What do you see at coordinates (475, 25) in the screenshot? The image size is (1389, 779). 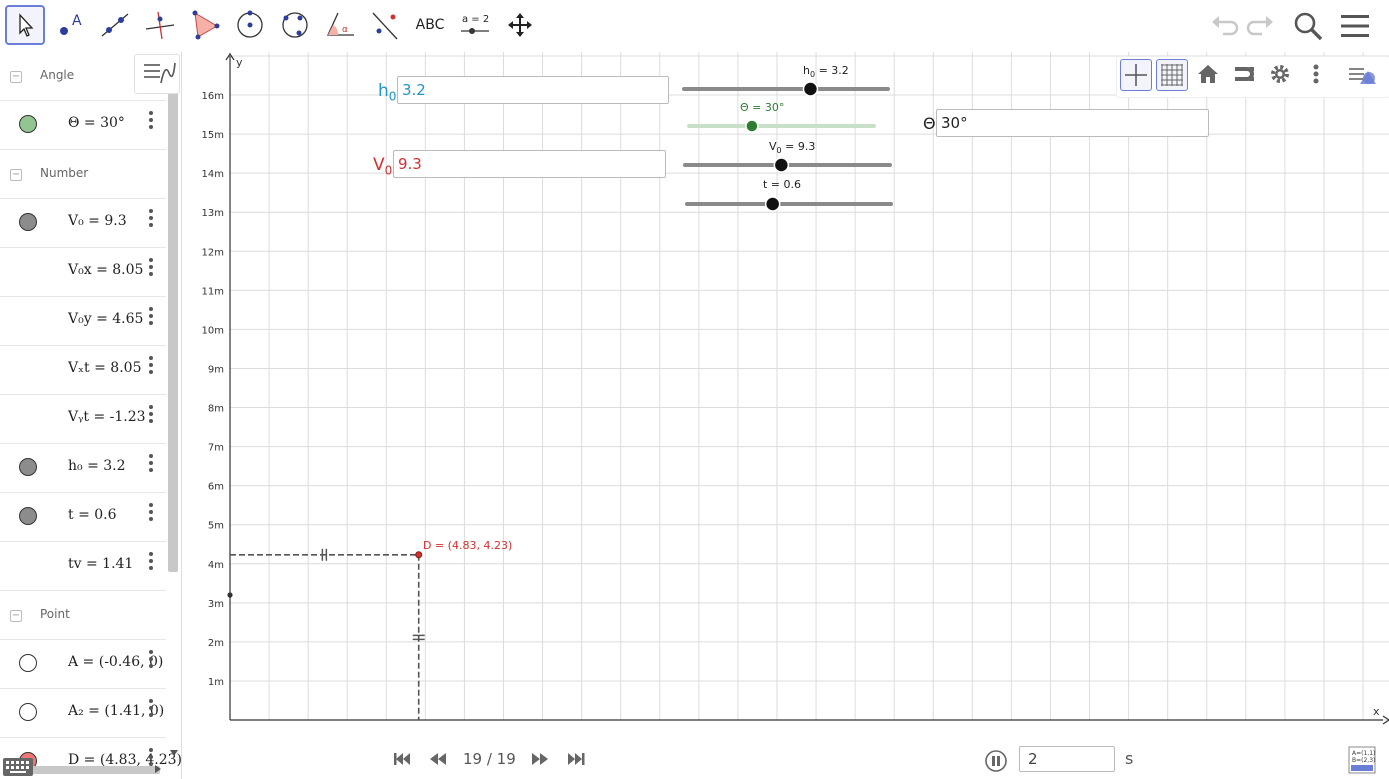 I see `slider-tool-button: a = 2` at bounding box center [475, 25].